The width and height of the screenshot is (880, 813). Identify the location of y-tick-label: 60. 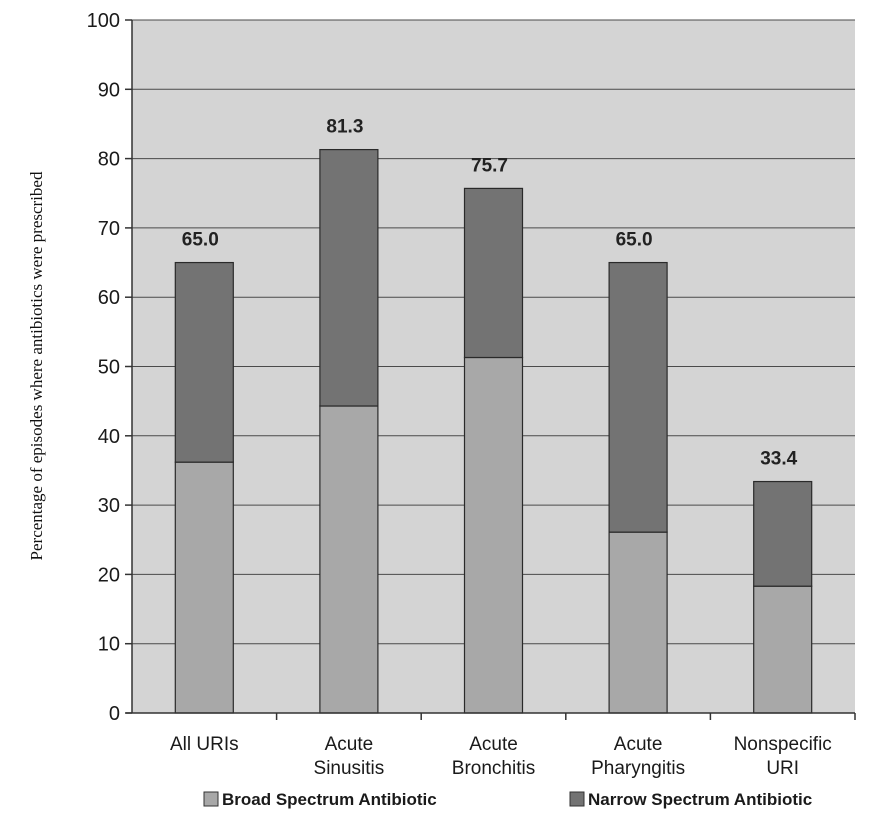
(109, 298).